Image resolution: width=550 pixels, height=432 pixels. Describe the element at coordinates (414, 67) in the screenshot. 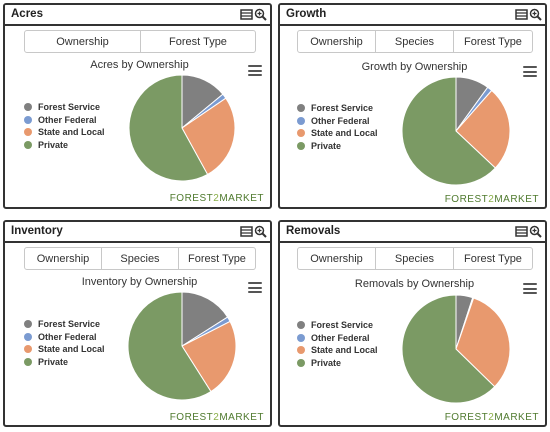

I see `chart-title: Growth by Ownership` at that location.